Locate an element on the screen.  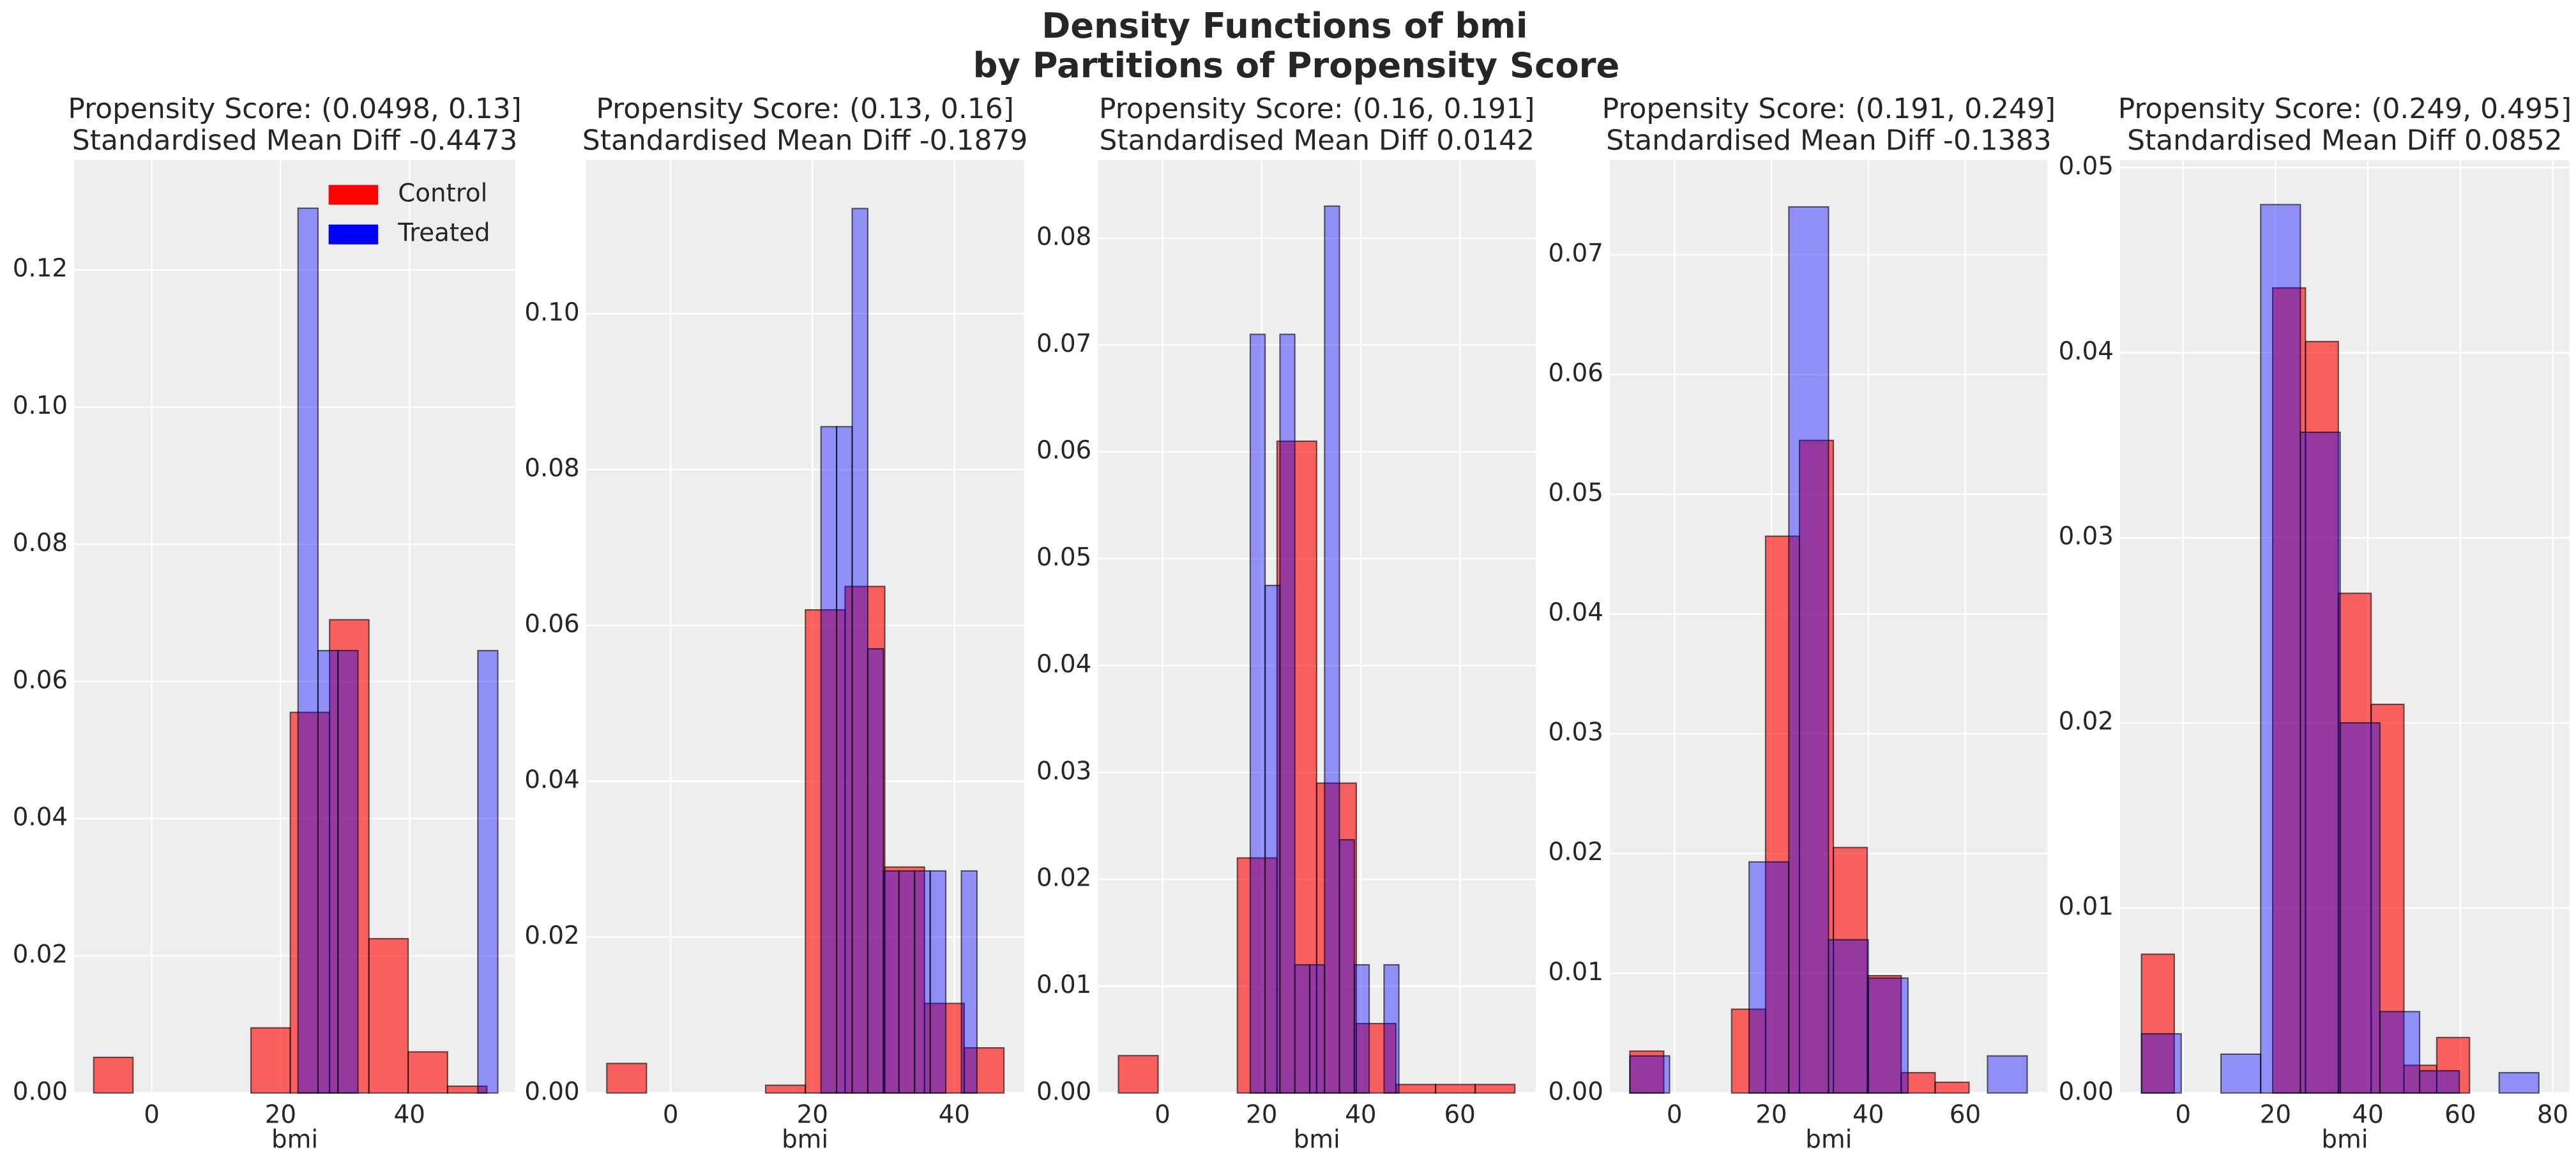
panel-subtitle: Standardised Mean Diff -0.1879 is located at coordinates (804, 140).